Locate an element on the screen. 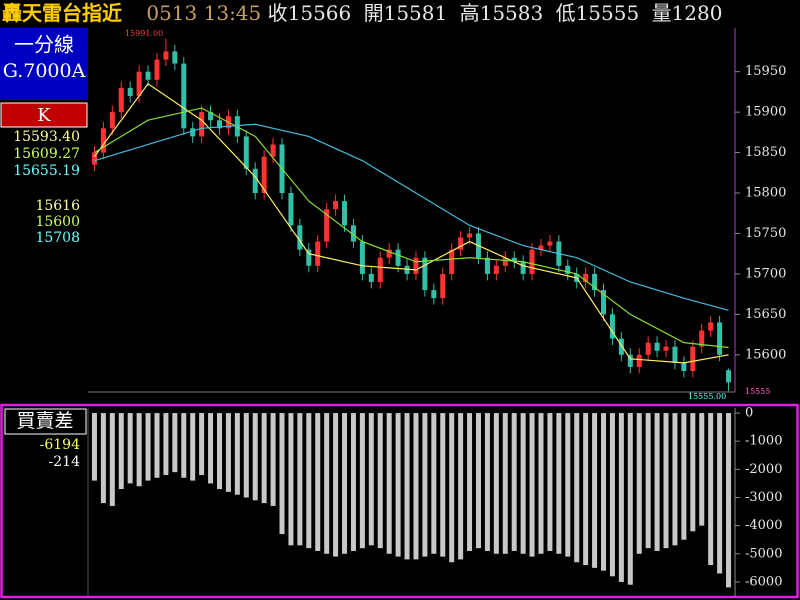  mode-box is located at coordinates (44, 115).